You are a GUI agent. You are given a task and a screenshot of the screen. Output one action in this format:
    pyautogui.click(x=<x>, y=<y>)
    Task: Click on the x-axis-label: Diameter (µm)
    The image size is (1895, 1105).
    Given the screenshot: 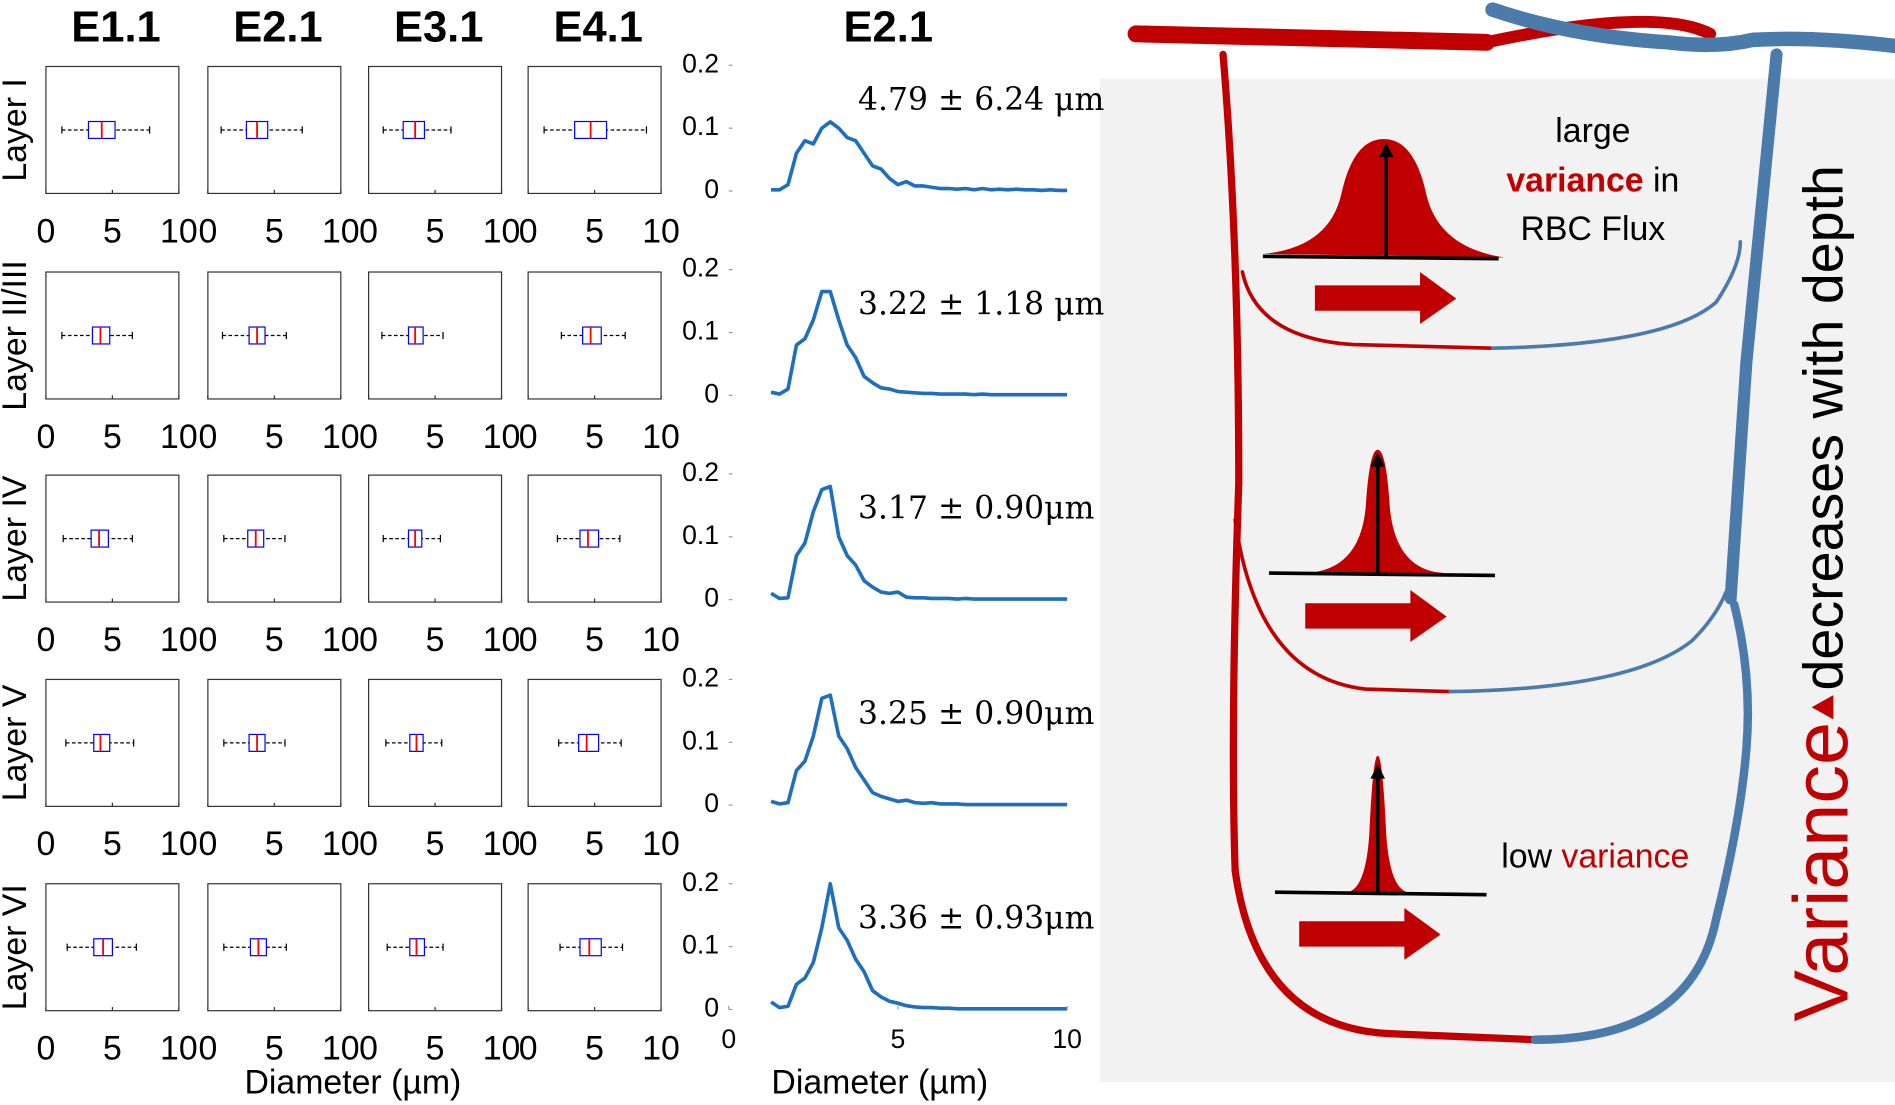 What is the action you would take?
    pyautogui.click(x=353, y=1082)
    